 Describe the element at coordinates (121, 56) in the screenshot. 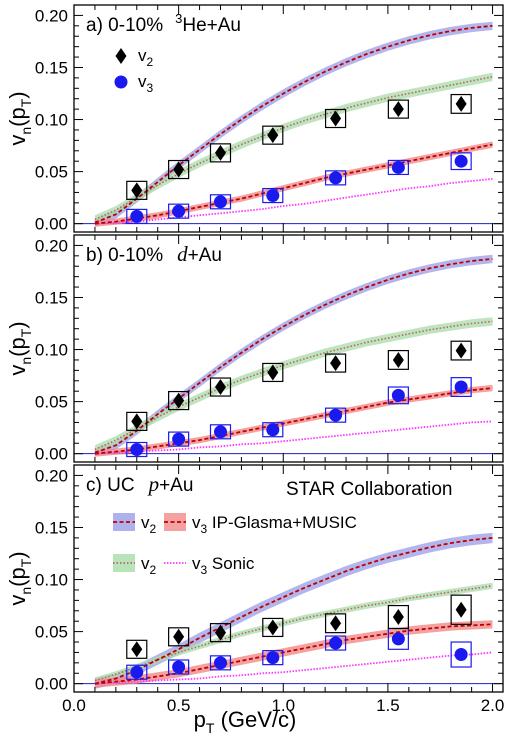

I see `legend-v2-marker` at that location.